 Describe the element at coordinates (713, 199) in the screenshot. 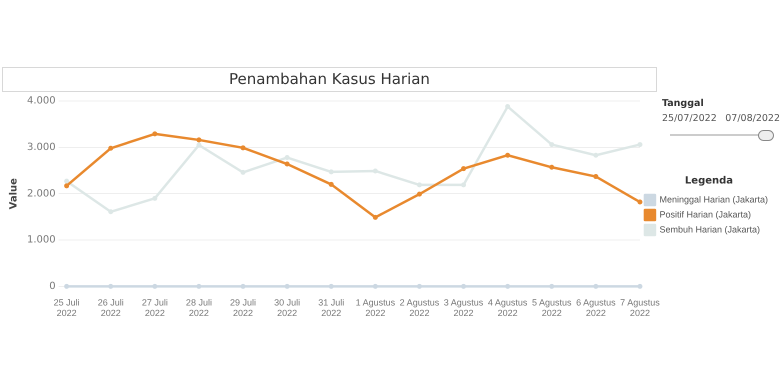

I see `legend-label: Meninggal Harian (Jakarta)` at that location.